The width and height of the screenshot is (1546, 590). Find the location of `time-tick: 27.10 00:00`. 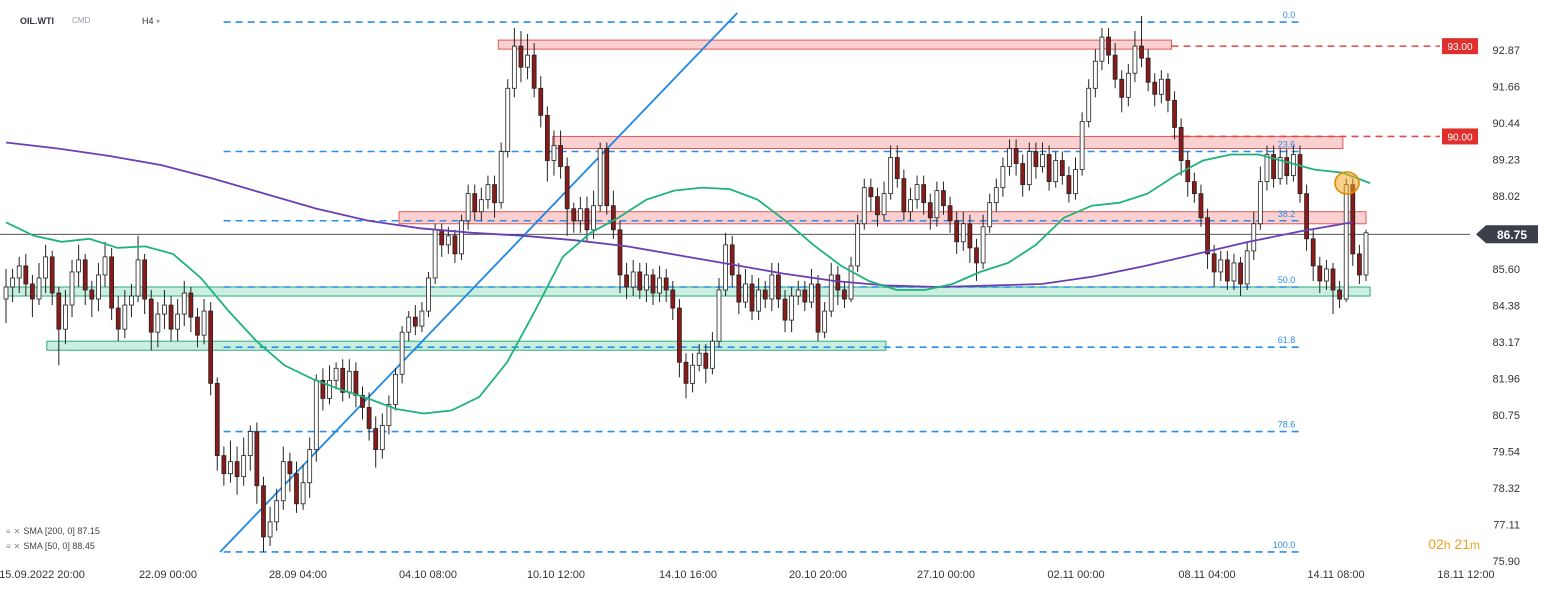

time-tick: 27.10 00:00 is located at coordinates (946, 575).